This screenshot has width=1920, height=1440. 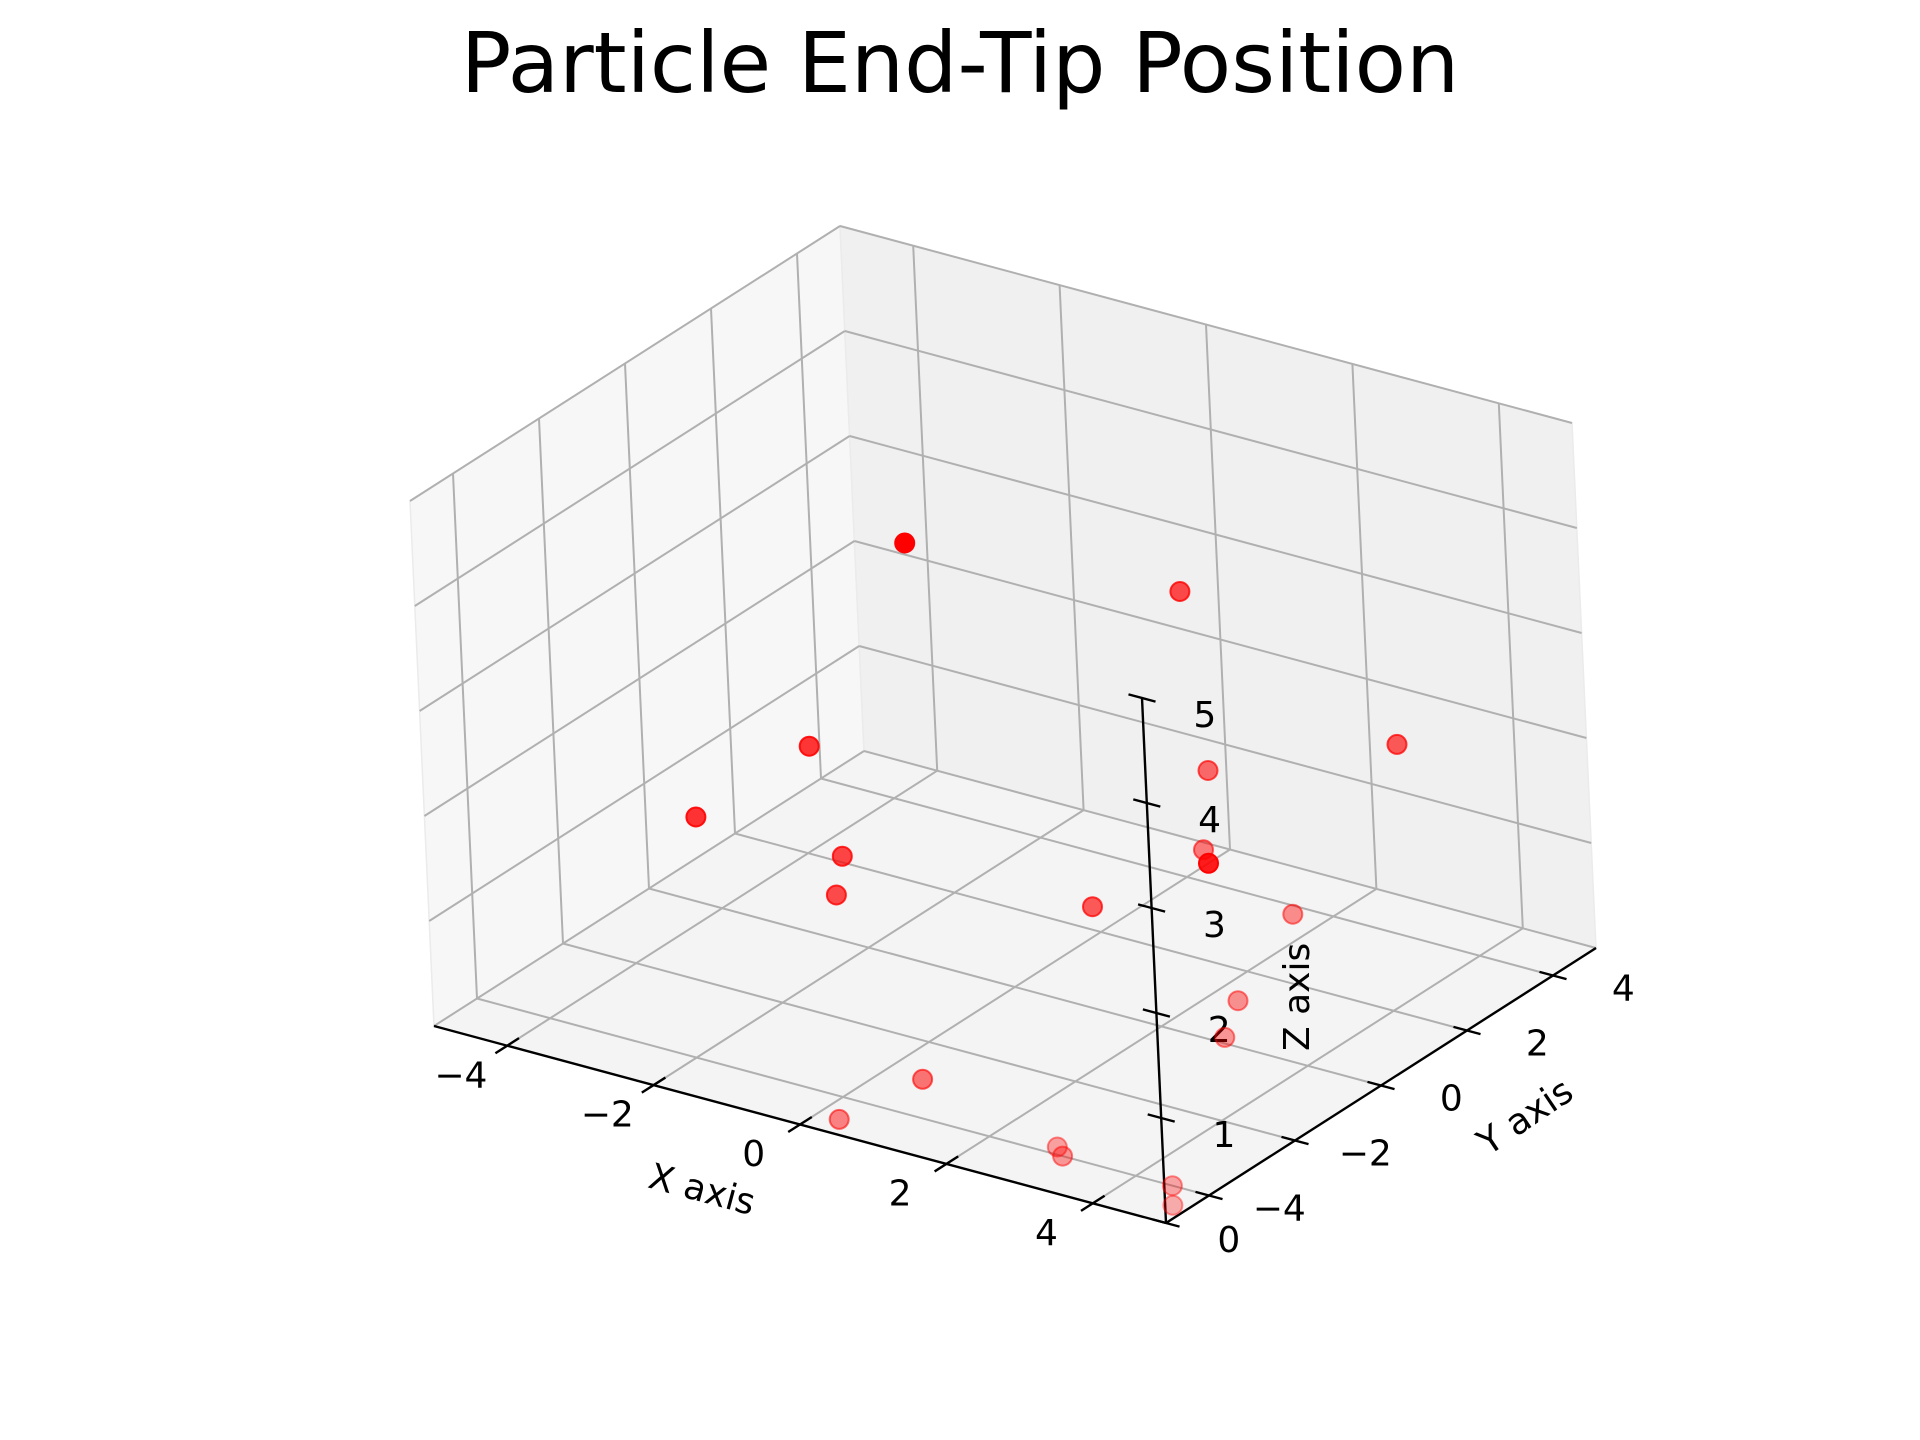 I want to click on z-tick-label: 0, so click(x=1228, y=1240).